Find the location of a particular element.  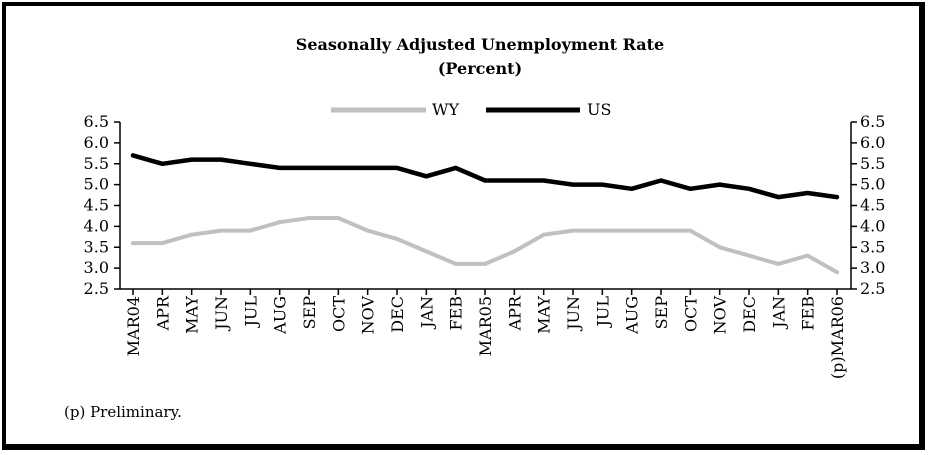

series-line-us is located at coordinates (485, 176).